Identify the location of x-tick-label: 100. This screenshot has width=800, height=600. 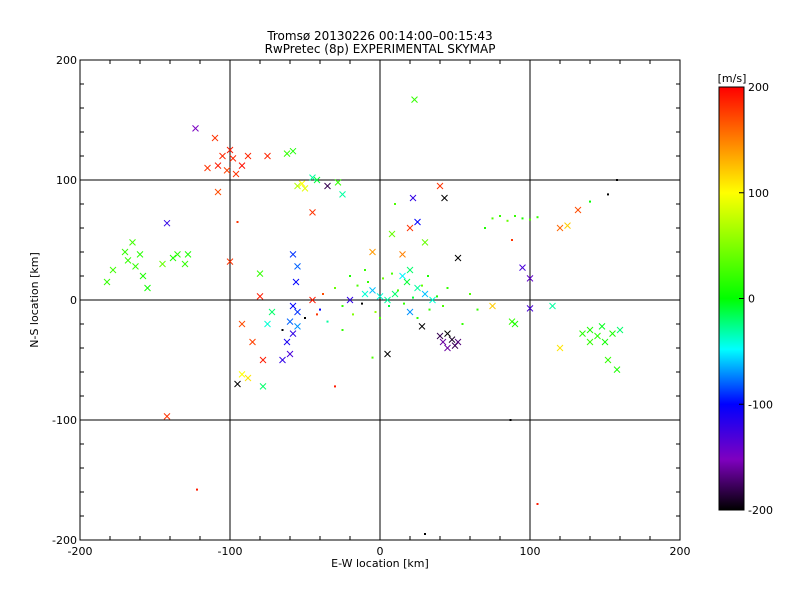
(530, 551).